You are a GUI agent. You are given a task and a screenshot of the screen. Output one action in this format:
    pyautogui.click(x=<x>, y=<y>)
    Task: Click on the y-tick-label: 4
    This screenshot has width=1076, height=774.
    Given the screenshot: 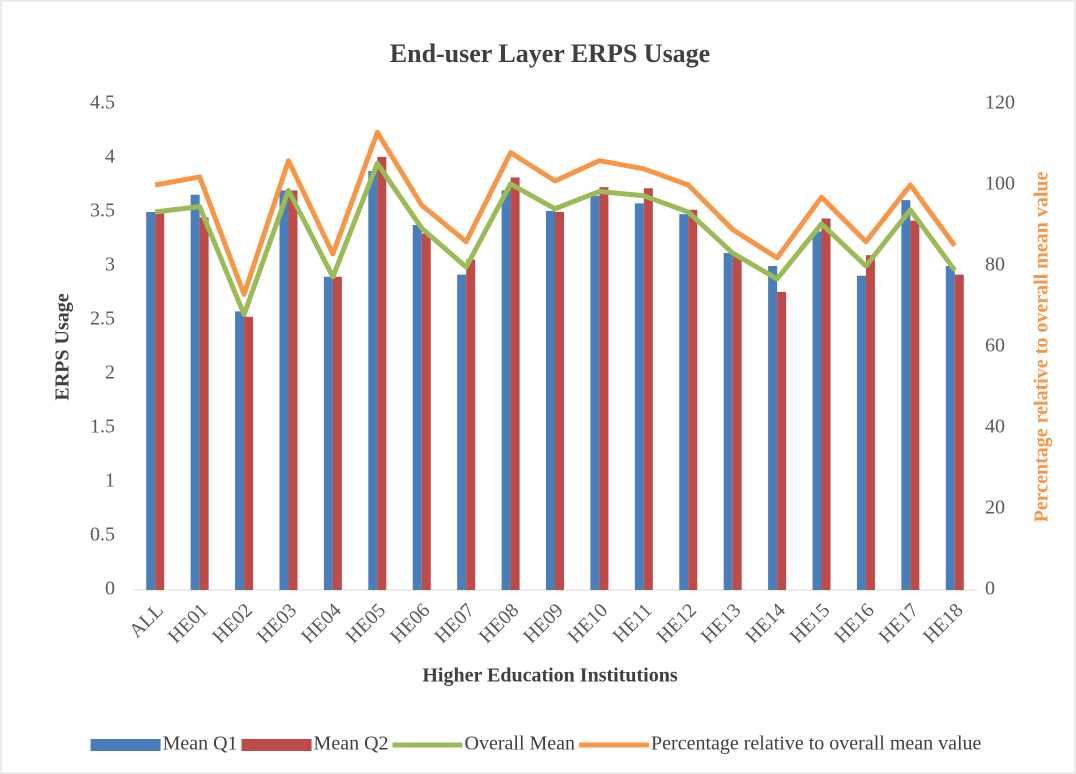 What is the action you would take?
    pyautogui.click(x=110, y=157)
    